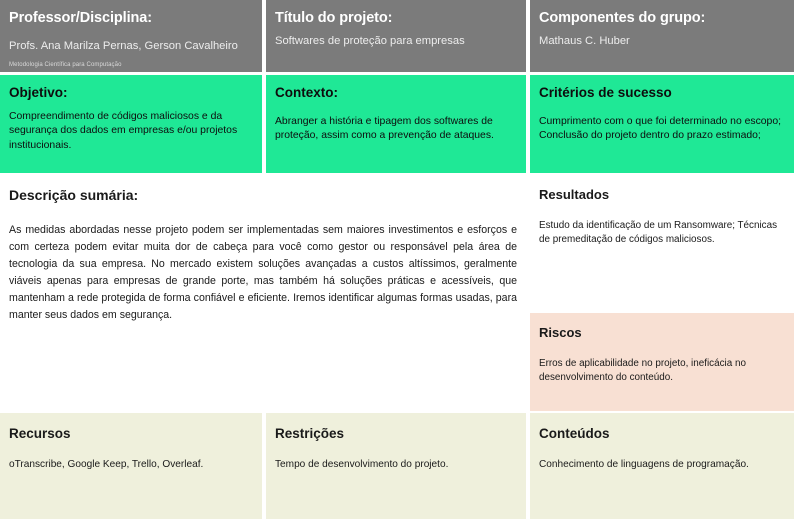  Describe the element at coordinates (574, 194) in the screenshot. I see `resultados-title: Resultados` at that location.